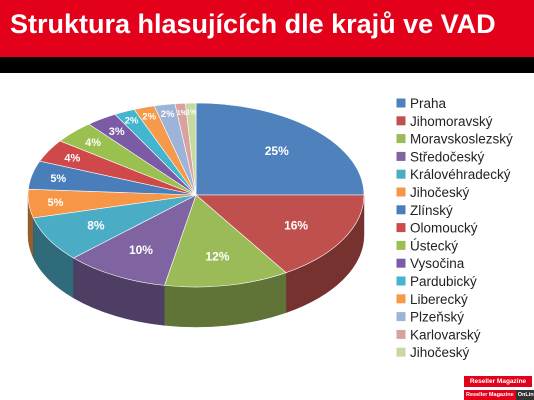  I want to click on pie-data-label-9: 4%, so click(93, 143).